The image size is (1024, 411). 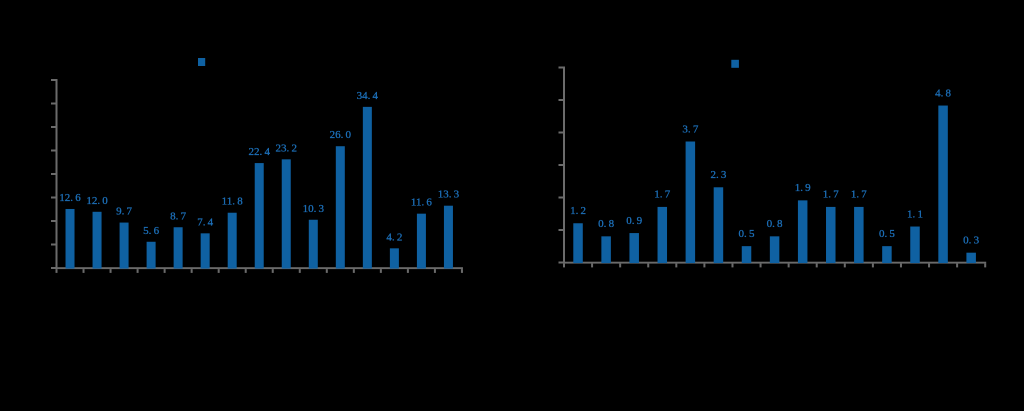 What do you see at coordinates (178, 216) in the screenshot?
I see `svg-text: 8. 7` at bounding box center [178, 216].